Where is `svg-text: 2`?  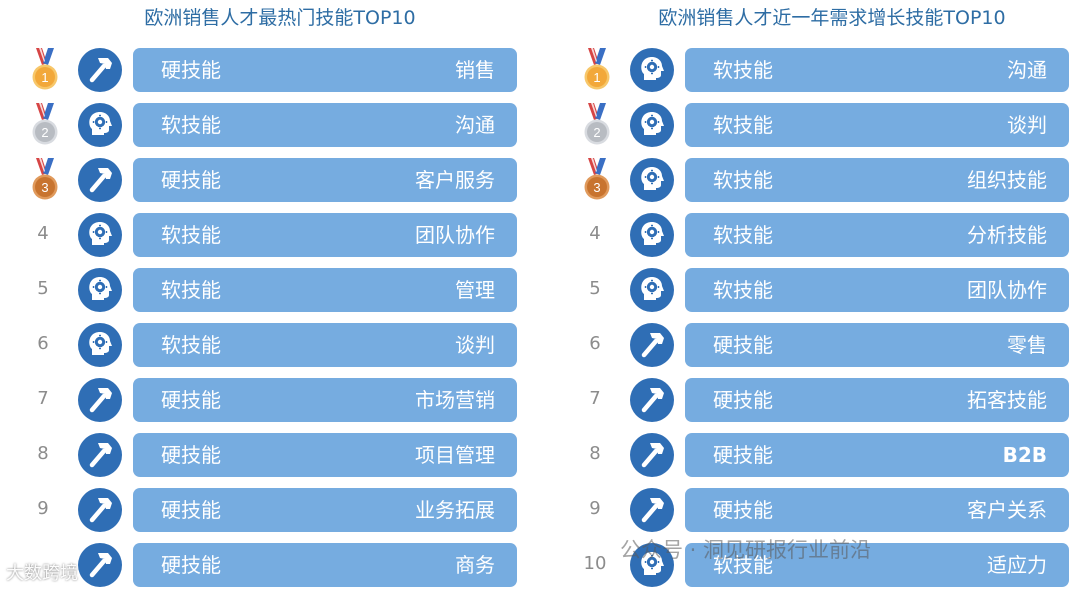 svg-text: 2 is located at coordinates (44, 132).